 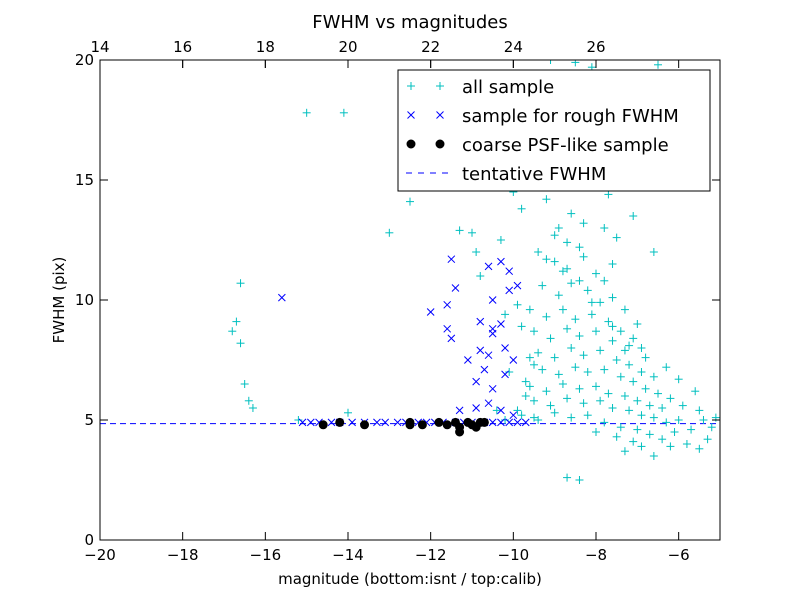 I want to click on x-tick-label: −10, so click(x=514, y=555).